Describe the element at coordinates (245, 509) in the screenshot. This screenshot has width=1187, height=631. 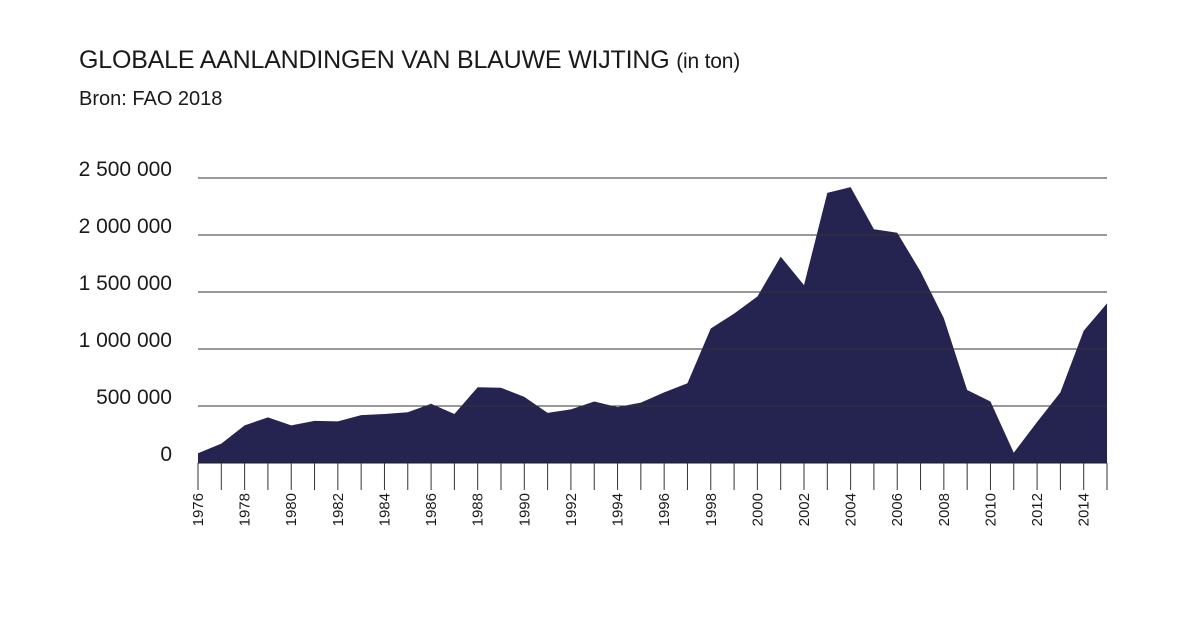
I see `x-tick-label: 1978` at that location.